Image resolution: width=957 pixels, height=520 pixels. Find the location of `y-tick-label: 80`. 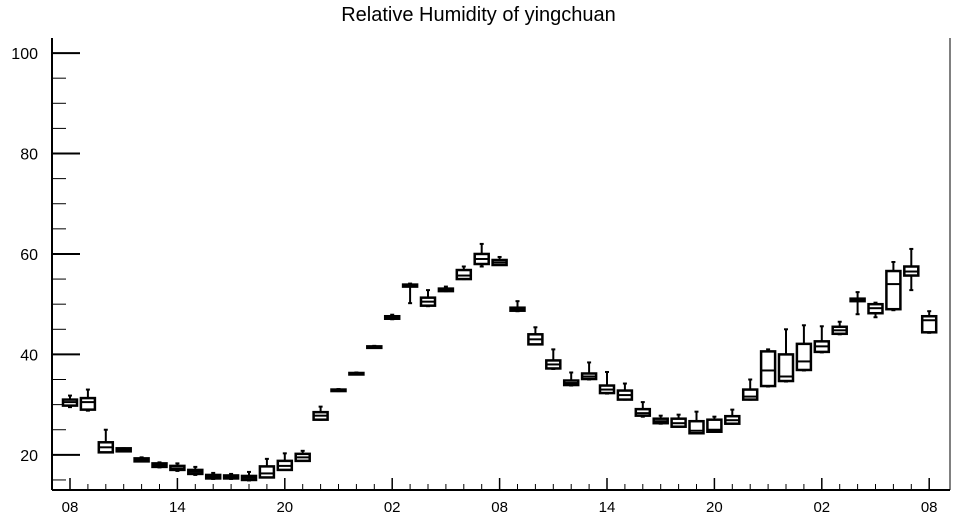

y-tick-label: 80 is located at coordinates (29, 155).